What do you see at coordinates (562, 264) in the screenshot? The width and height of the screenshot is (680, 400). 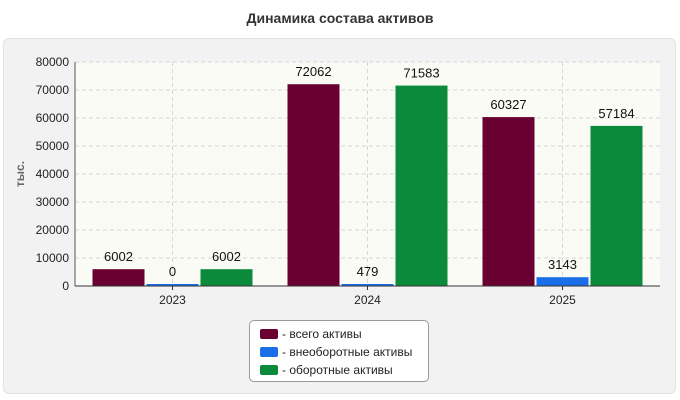 I see `data-label: 3143` at bounding box center [562, 264].